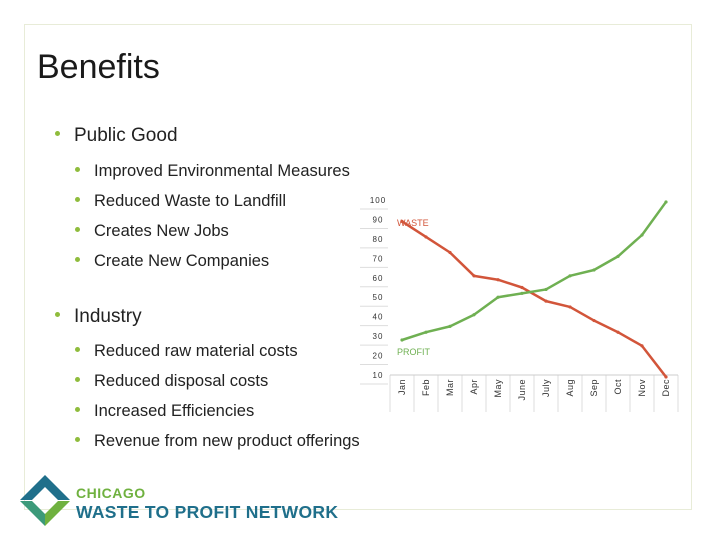 The width and height of the screenshot is (720, 540). What do you see at coordinates (181, 381) in the screenshot?
I see `sub-bullet-label: Reduced disposal costs` at bounding box center [181, 381].